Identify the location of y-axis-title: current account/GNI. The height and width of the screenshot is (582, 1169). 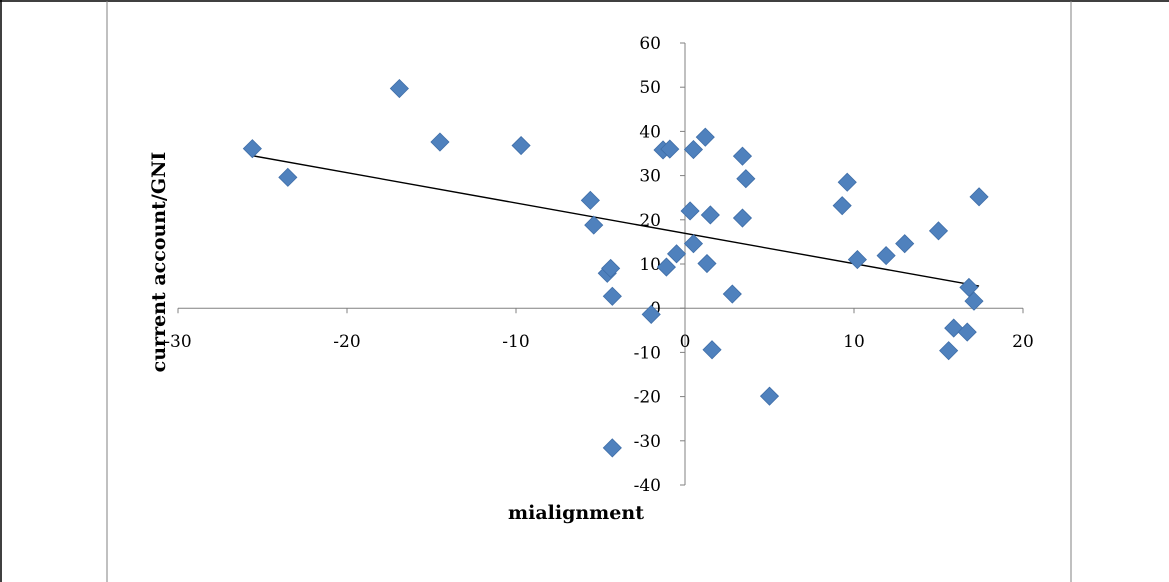
(159, 262).